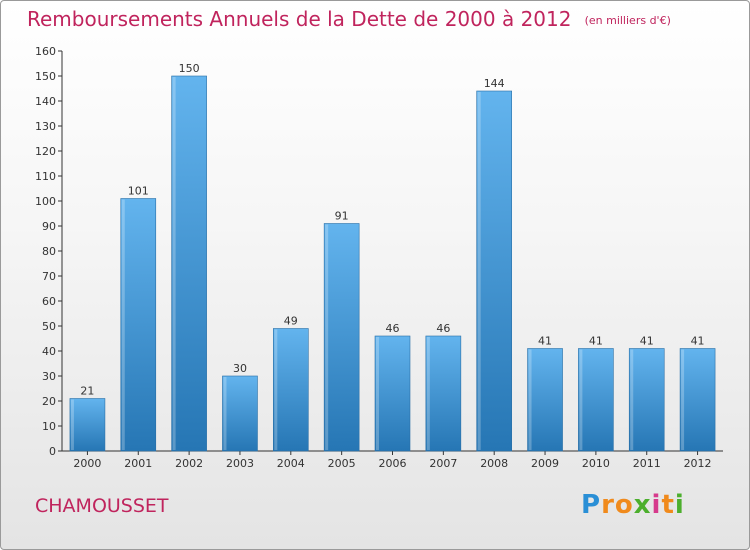 The width and height of the screenshot is (750, 550). What do you see at coordinates (591, 505) in the screenshot?
I see `brand-letter: P` at bounding box center [591, 505].